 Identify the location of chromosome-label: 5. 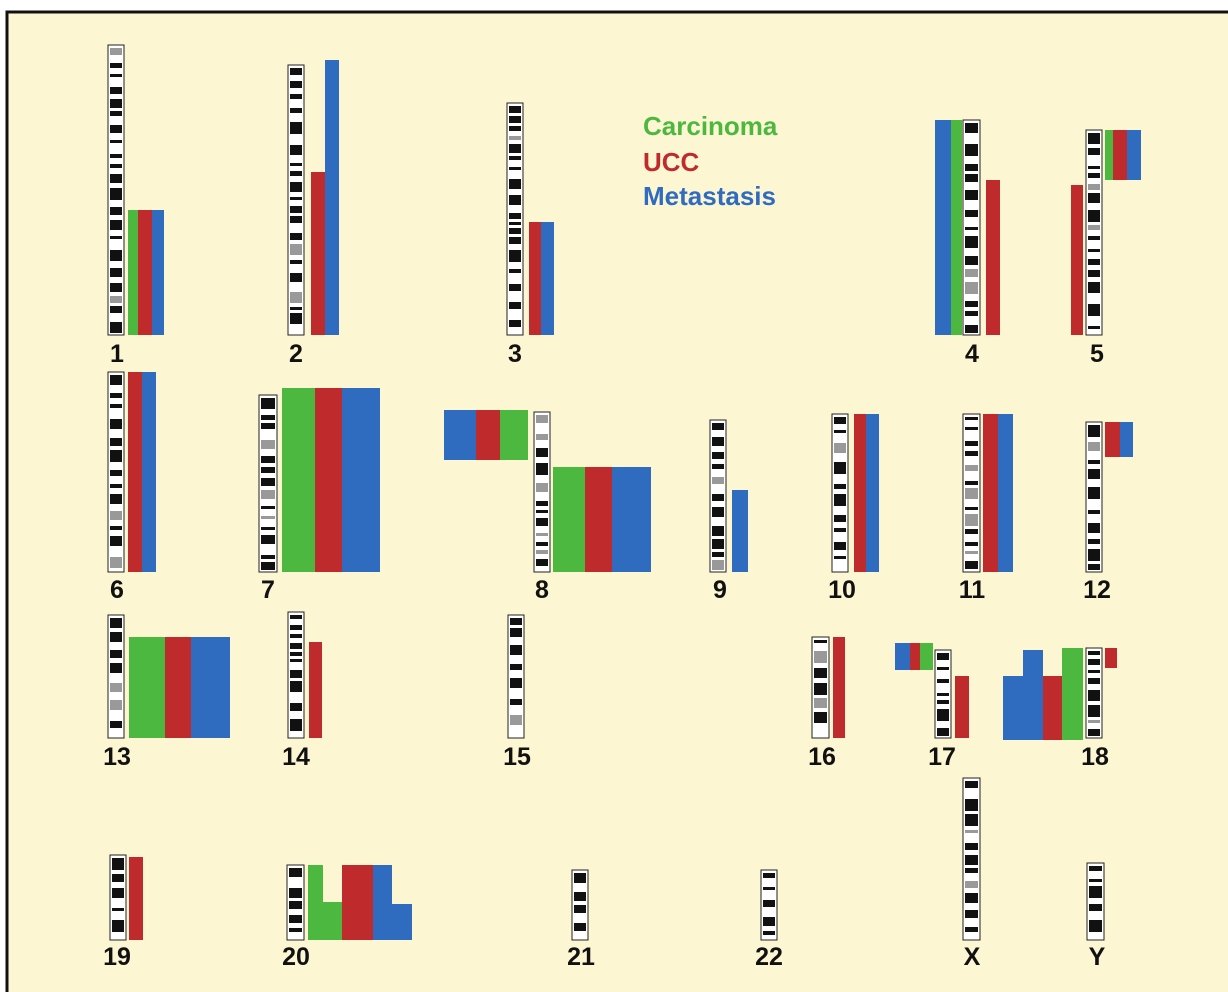
(1097, 354).